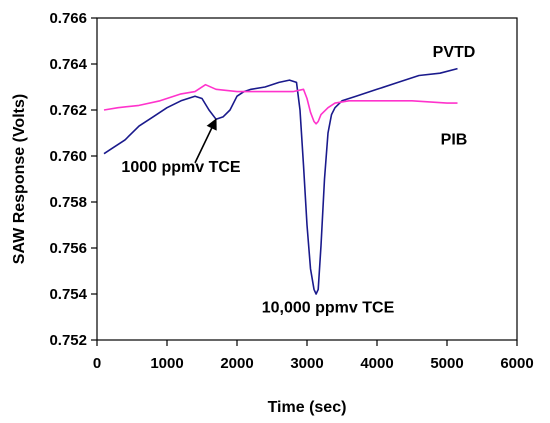 Image resolution: width=550 pixels, height=423 pixels. I want to click on y-tick-label: 0.764, so click(68, 64).